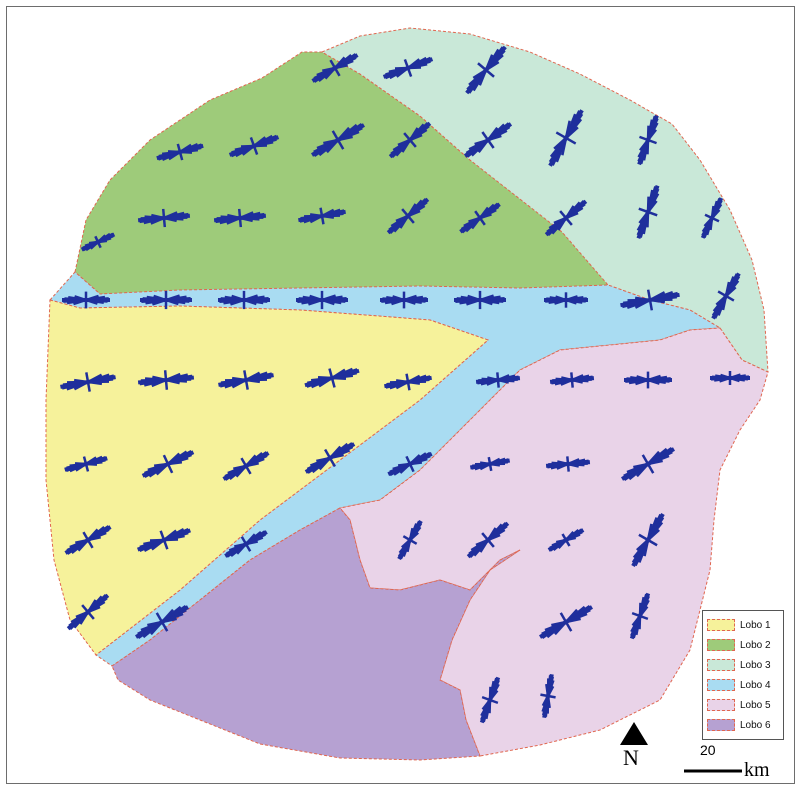 Image resolution: width=803 pixels, height=792 pixels. I want to click on legend-label: Lobo 6, so click(755, 725).